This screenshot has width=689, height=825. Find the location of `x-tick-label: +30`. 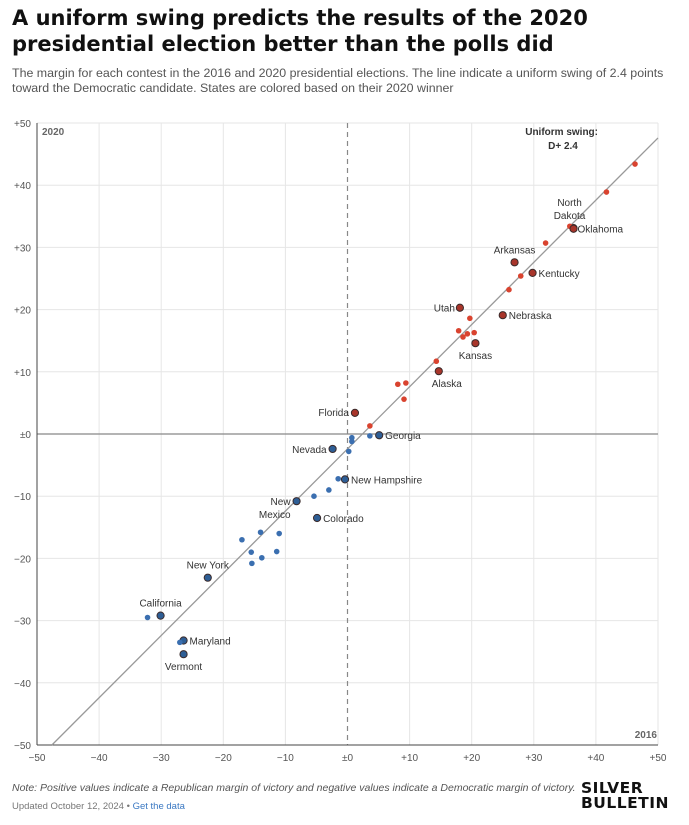

x-tick-label: +30 is located at coordinates (533, 758).